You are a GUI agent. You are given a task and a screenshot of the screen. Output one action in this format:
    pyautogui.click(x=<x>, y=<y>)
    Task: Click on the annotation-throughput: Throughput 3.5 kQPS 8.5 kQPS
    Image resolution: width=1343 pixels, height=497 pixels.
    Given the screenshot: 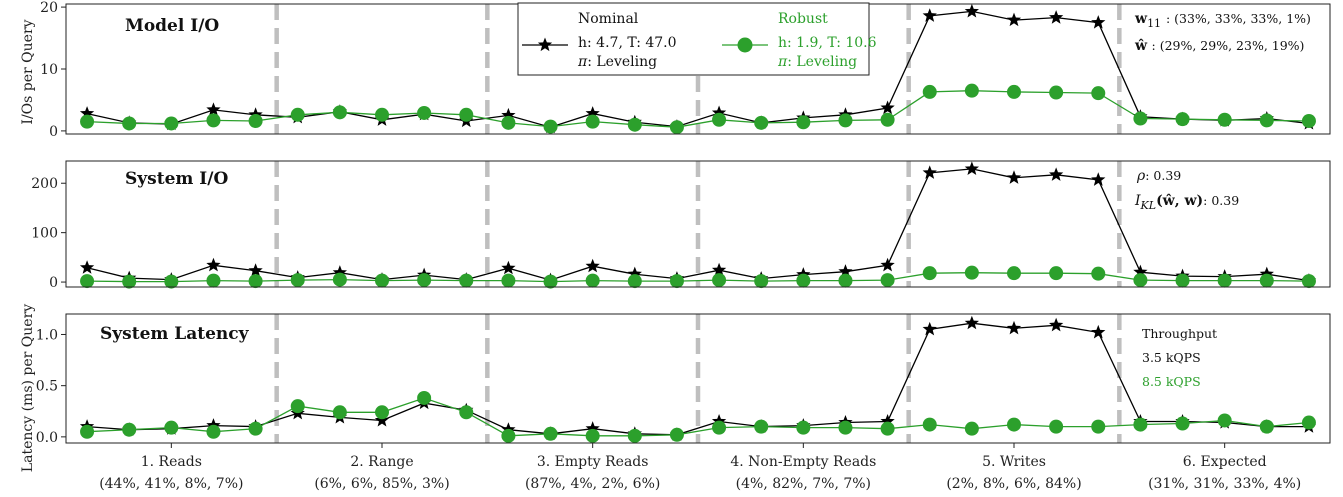 What is the action you would take?
    pyautogui.click(x=1179, y=357)
    